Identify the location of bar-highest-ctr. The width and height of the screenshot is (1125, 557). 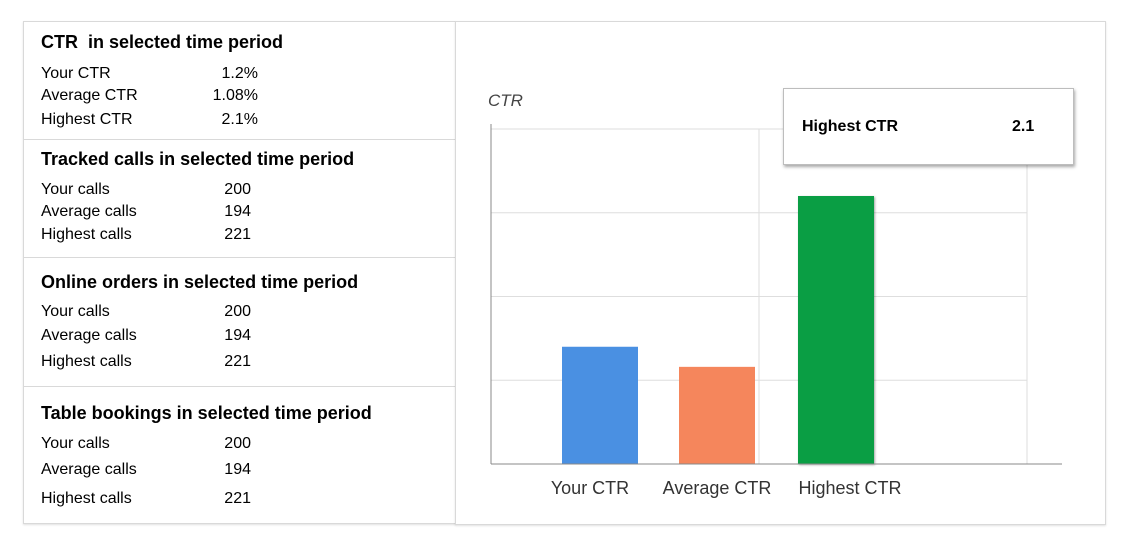
(836, 330).